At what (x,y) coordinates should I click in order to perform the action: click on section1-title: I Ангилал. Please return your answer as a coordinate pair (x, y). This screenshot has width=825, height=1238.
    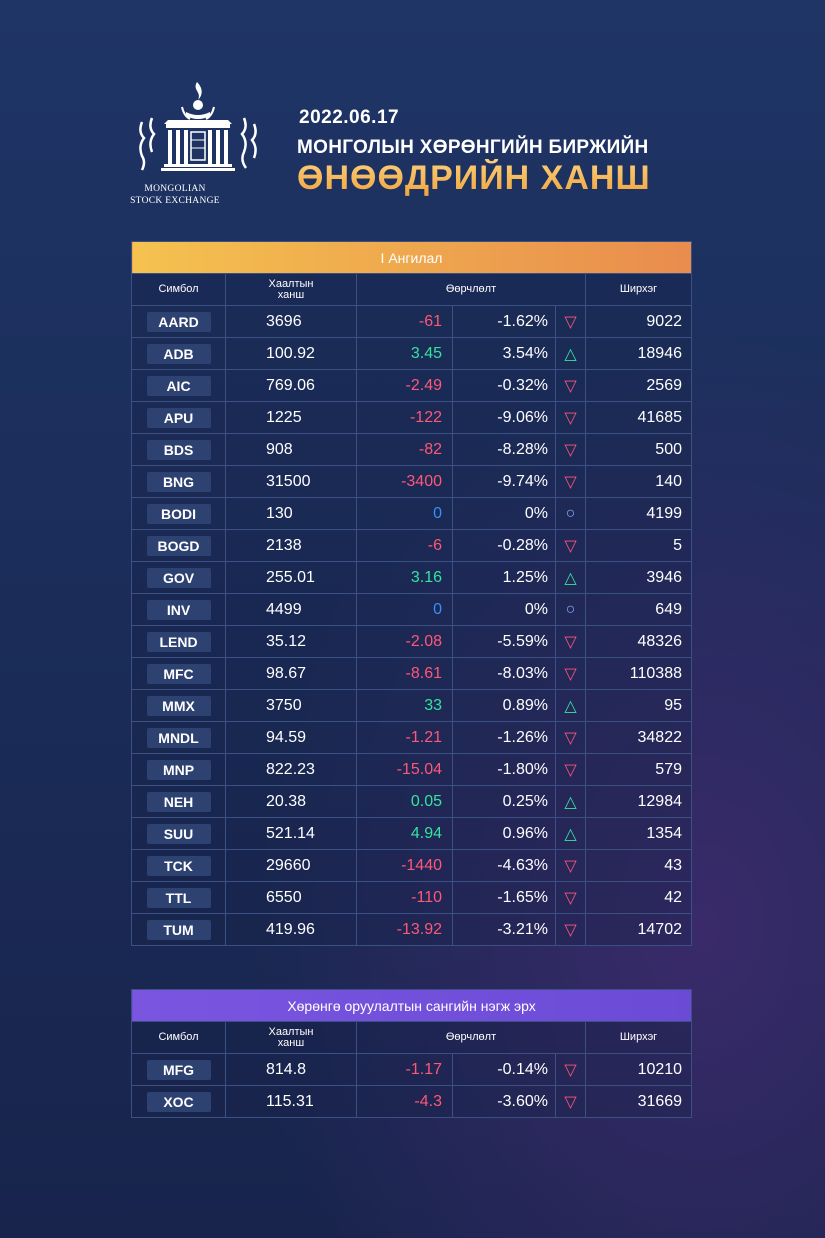
    Looking at the image, I should click on (411, 257).